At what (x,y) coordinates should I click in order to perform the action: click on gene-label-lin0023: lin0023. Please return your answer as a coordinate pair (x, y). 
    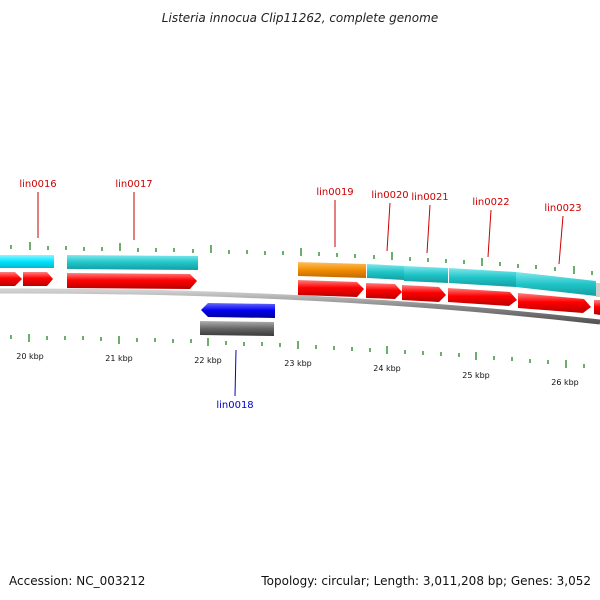
    Looking at the image, I should click on (562, 208).